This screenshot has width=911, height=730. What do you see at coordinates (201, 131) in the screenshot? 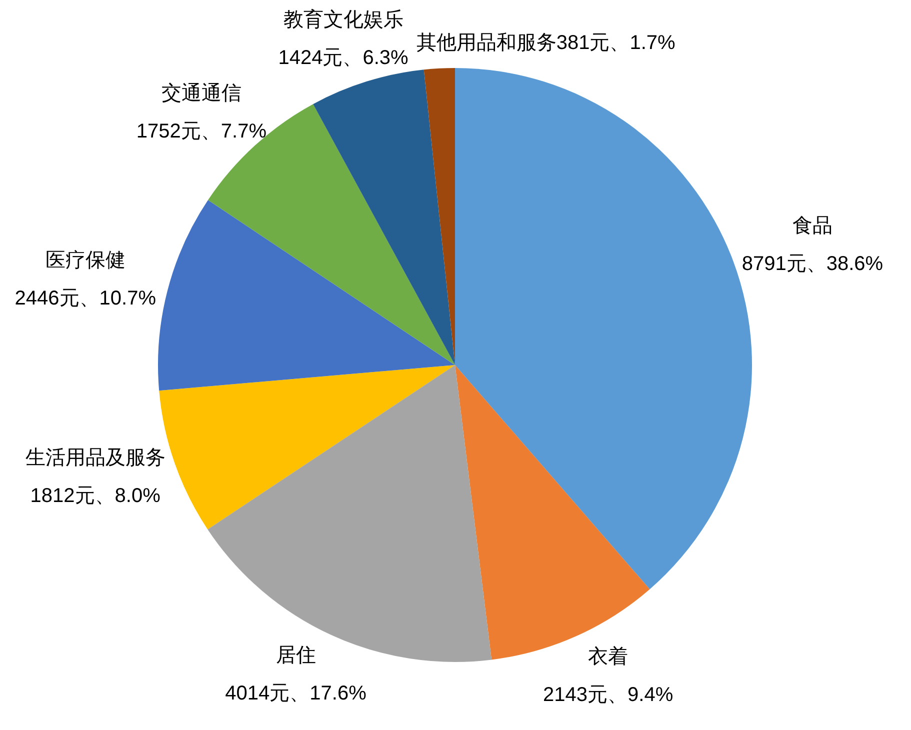
I see `data-label: 1752元、7.7%` at bounding box center [201, 131].